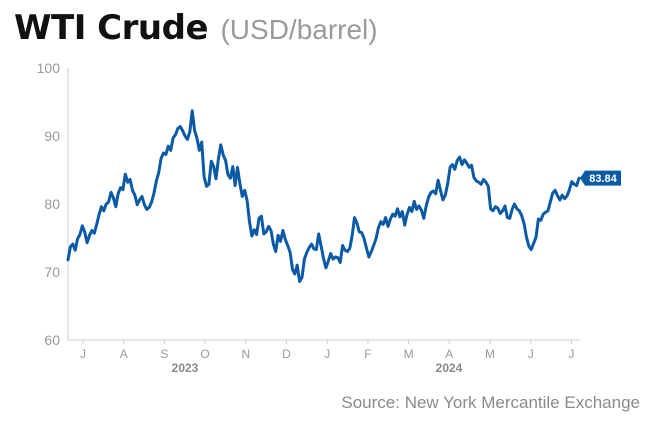  I want to click on chart-title-row: WTI Crude (USD/barrel), so click(196, 28).